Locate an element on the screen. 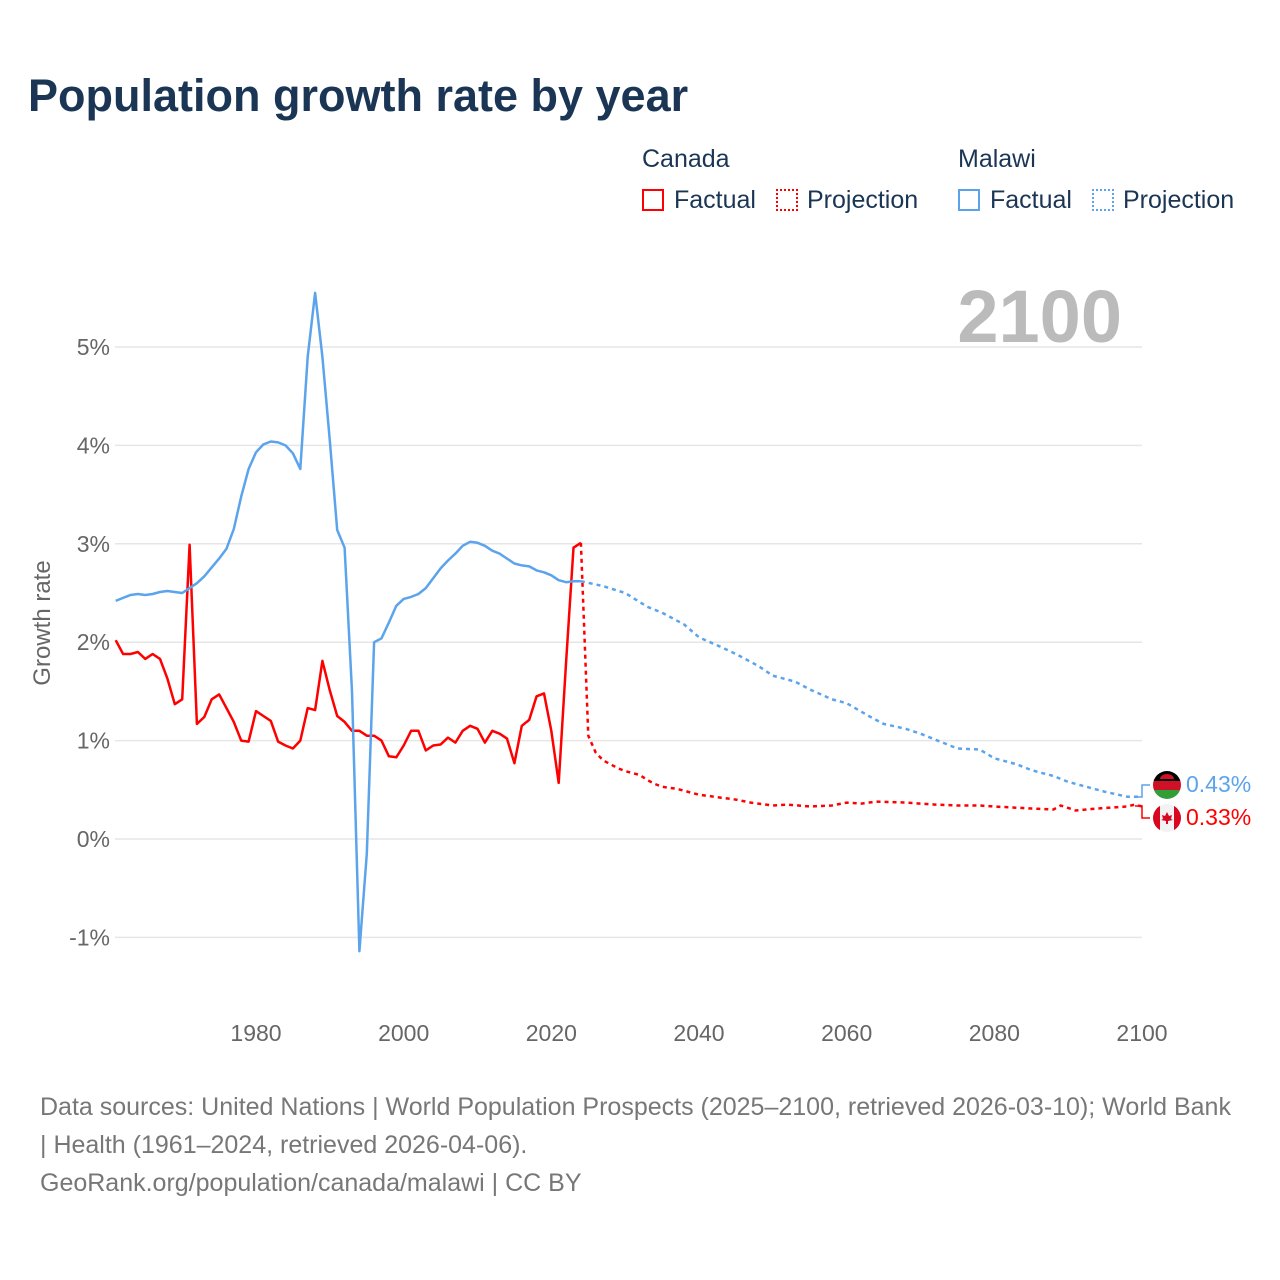 The width and height of the screenshot is (1280, 1280). y-tick-label: 4% is located at coordinates (93, 445).